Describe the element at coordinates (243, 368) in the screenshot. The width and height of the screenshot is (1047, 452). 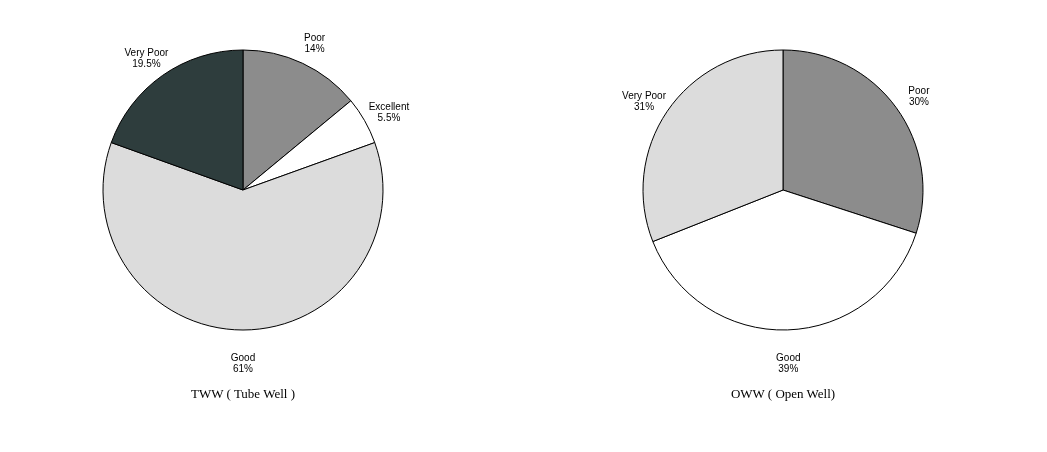
I see `data-label: 61%` at that location.